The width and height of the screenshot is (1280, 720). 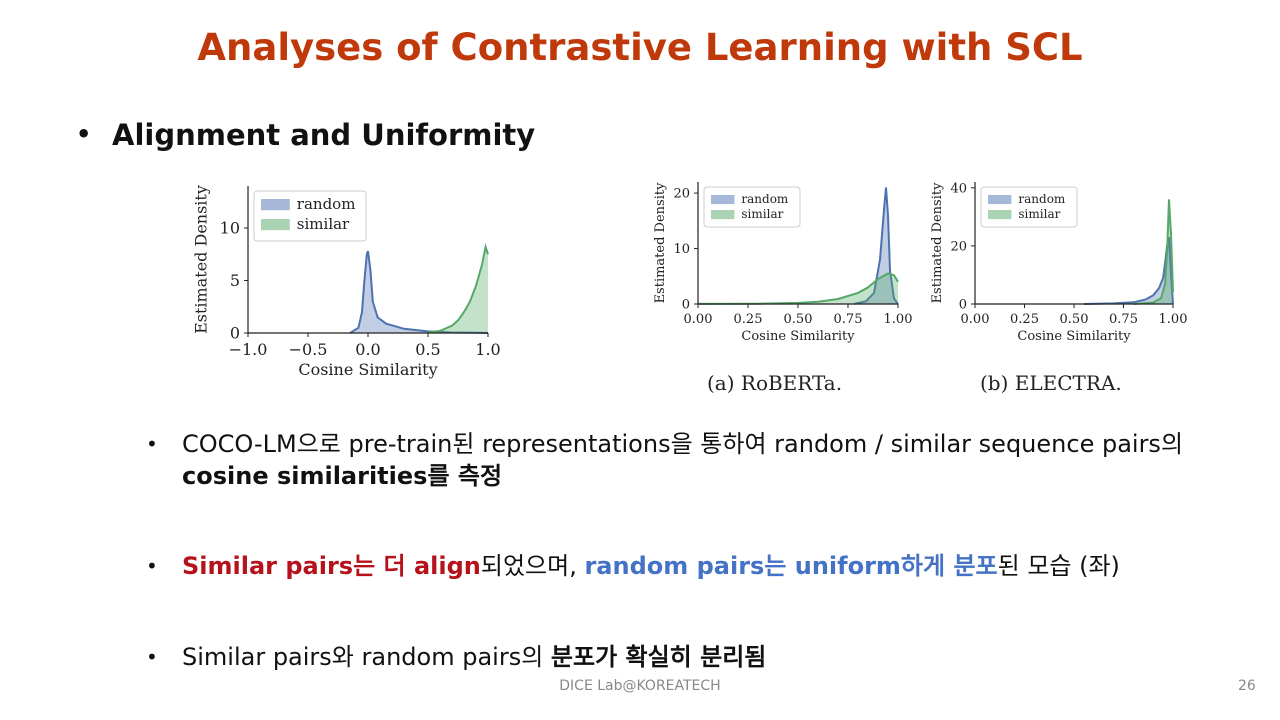 What do you see at coordinates (791, 566) in the screenshot?
I see `bullet-2-part-3: random pairs는 uniform하게 분포` at bounding box center [791, 566].